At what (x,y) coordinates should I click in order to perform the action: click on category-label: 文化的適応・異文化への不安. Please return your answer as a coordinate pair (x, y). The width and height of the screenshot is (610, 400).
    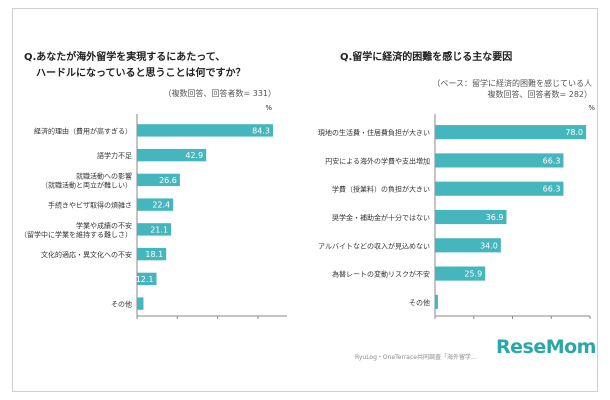
    Looking at the image, I should click on (86, 254).